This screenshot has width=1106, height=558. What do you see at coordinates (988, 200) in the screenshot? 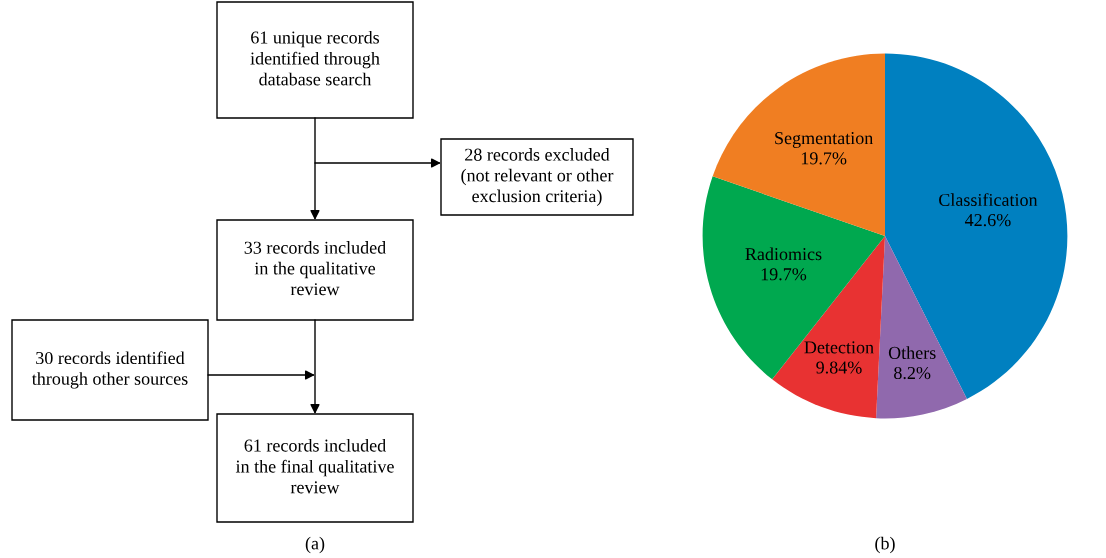
I see `slice-label: Classification` at bounding box center [988, 200].